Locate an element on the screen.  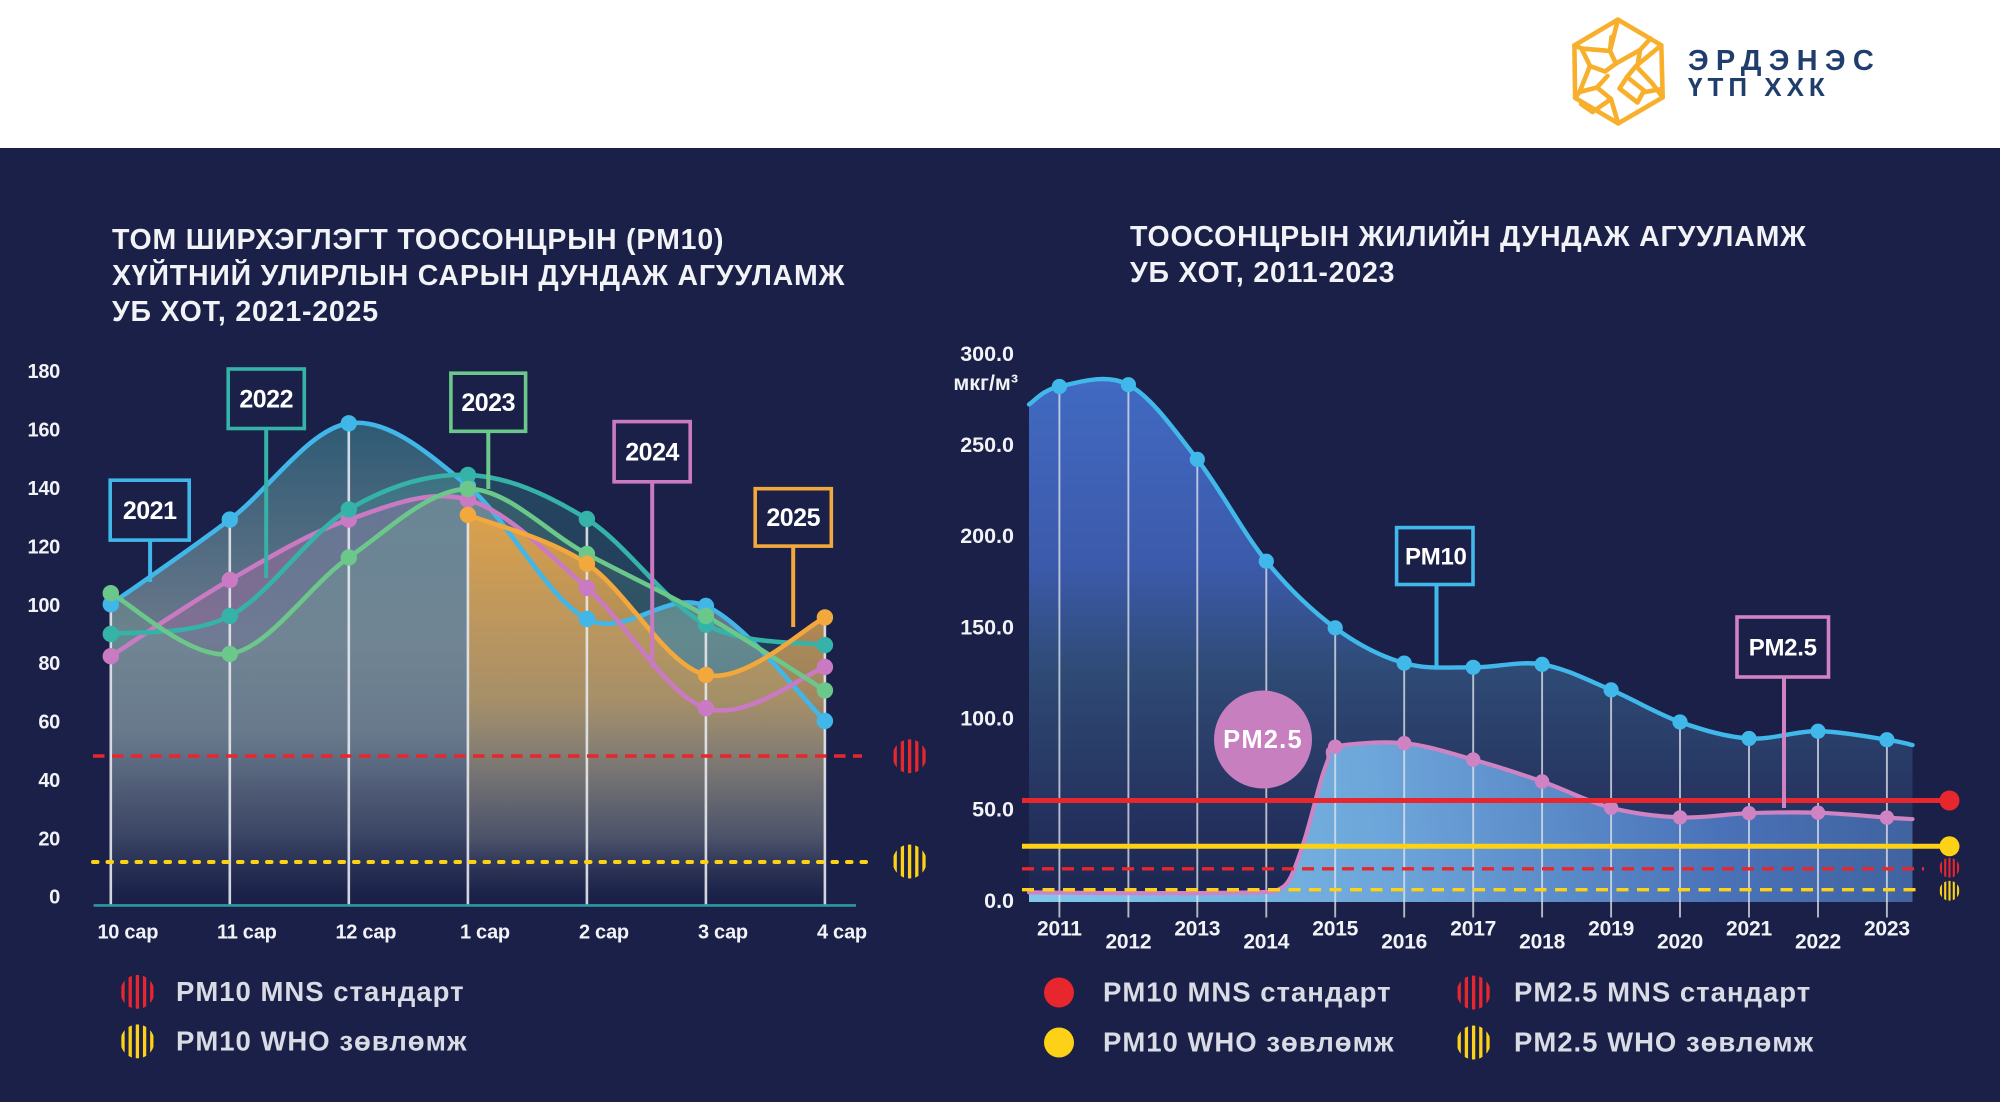
svg-text: 2019 is located at coordinates (1611, 929).